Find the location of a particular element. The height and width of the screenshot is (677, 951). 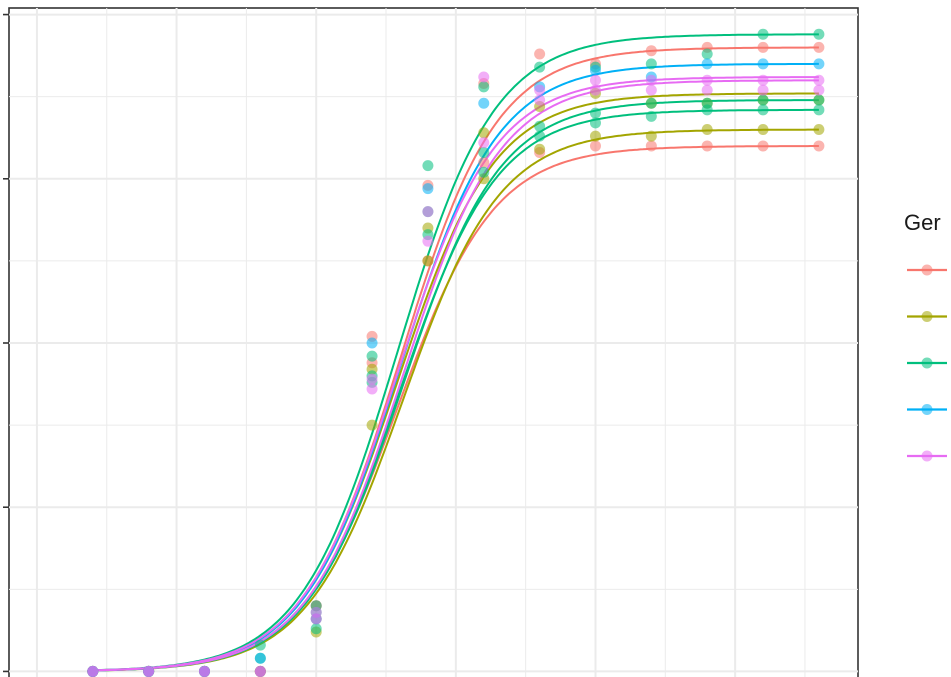

y-axis-ticks is located at coordinates (6, 343).